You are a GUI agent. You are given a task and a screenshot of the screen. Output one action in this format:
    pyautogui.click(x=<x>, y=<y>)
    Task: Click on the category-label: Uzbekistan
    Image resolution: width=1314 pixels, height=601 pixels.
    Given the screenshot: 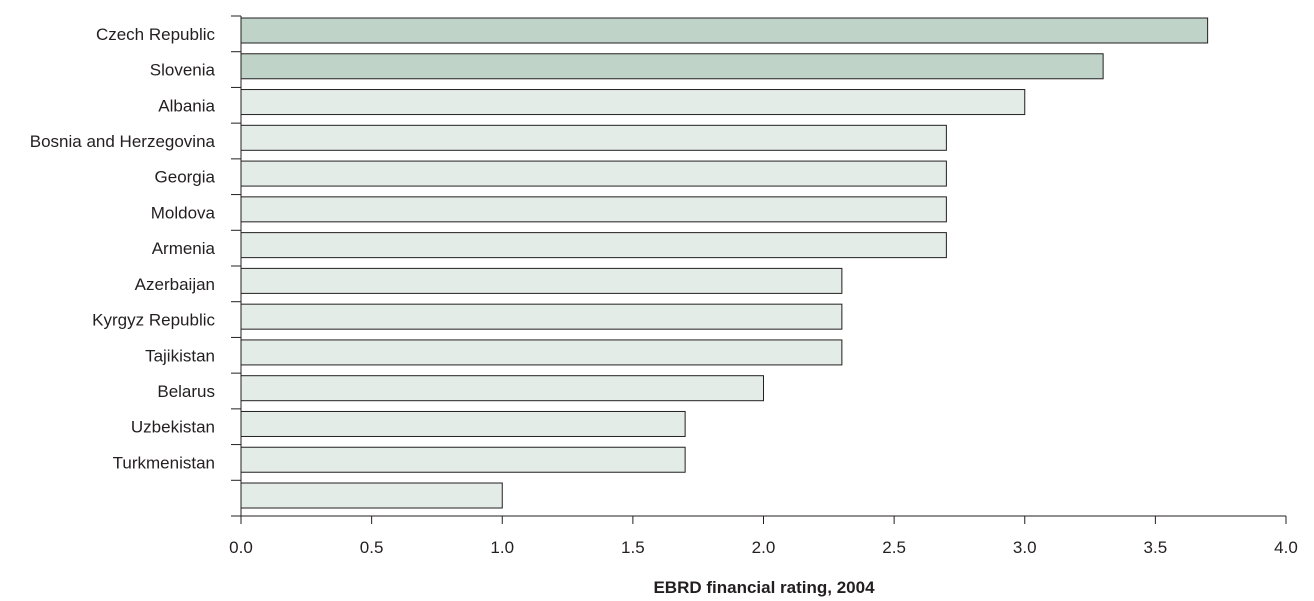 What is the action you would take?
    pyautogui.click(x=173, y=427)
    